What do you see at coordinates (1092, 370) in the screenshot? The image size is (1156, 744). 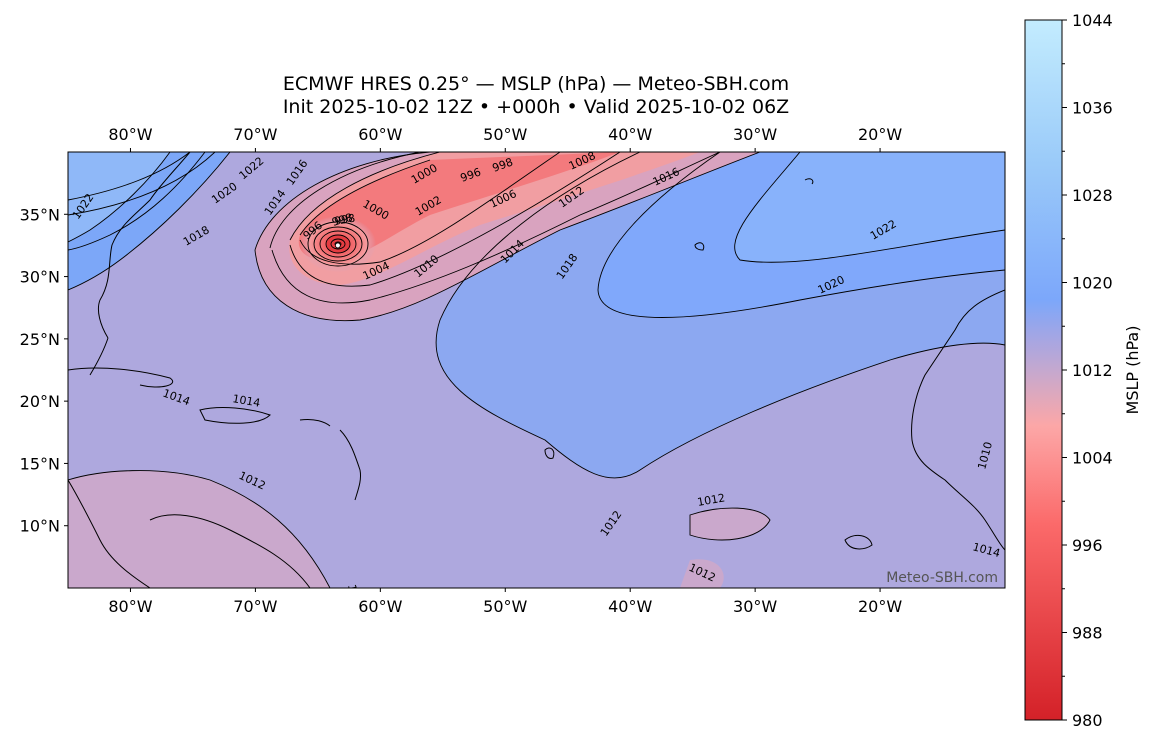 I see `colorbar-tick-label: 1012` at bounding box center [1092, 370].